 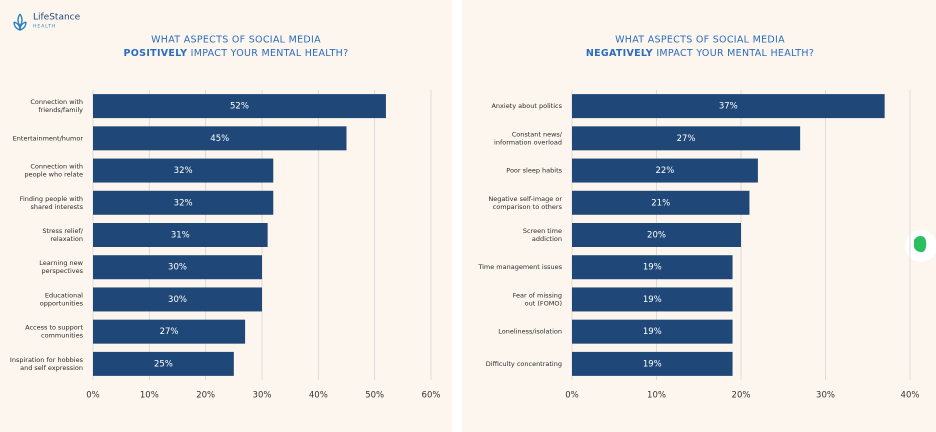 I want to click on value-label: 21%, so click(x=660, y=203).